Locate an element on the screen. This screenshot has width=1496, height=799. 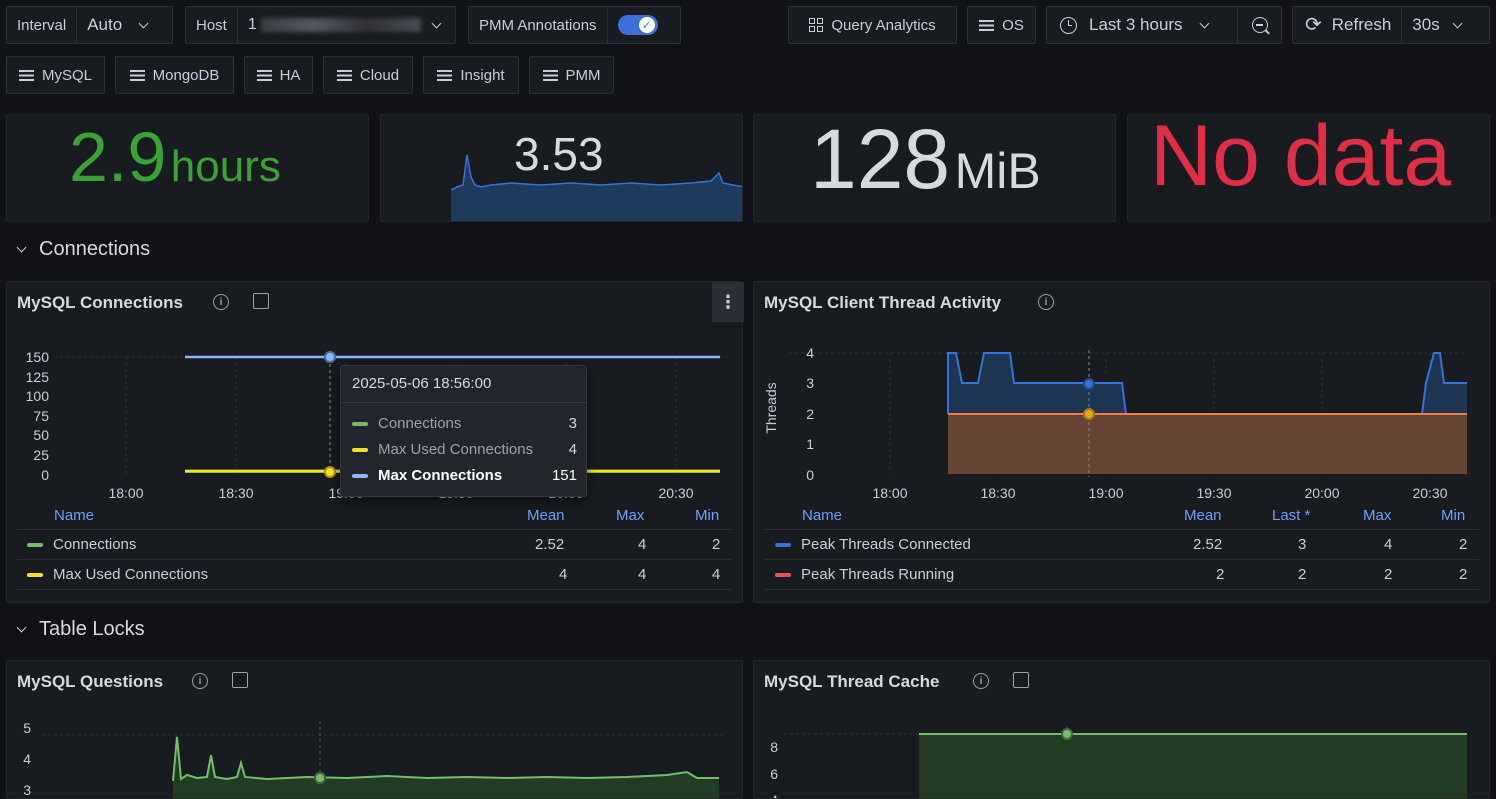
nav-mysql-label: MySQL is located at coordinates (66, 75).